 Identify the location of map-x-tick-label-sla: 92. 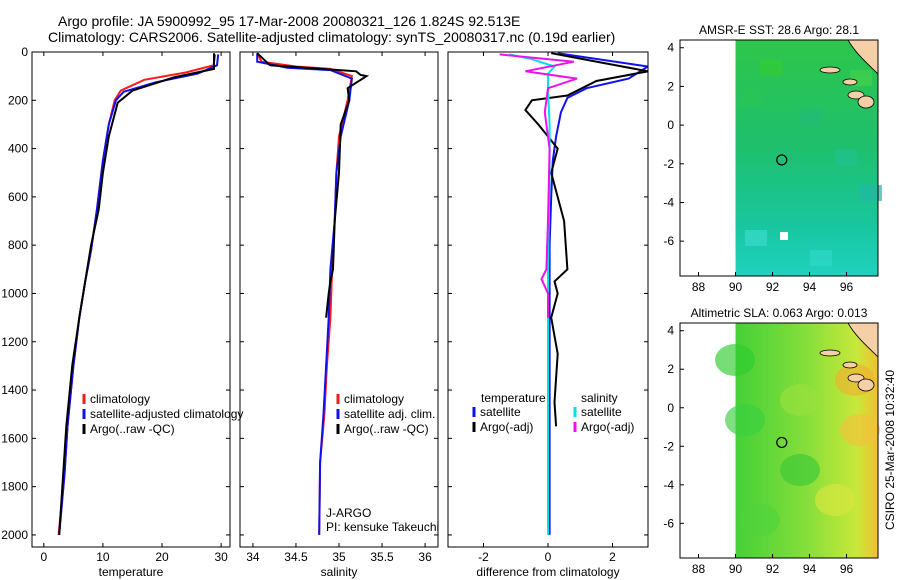
(773, 569).